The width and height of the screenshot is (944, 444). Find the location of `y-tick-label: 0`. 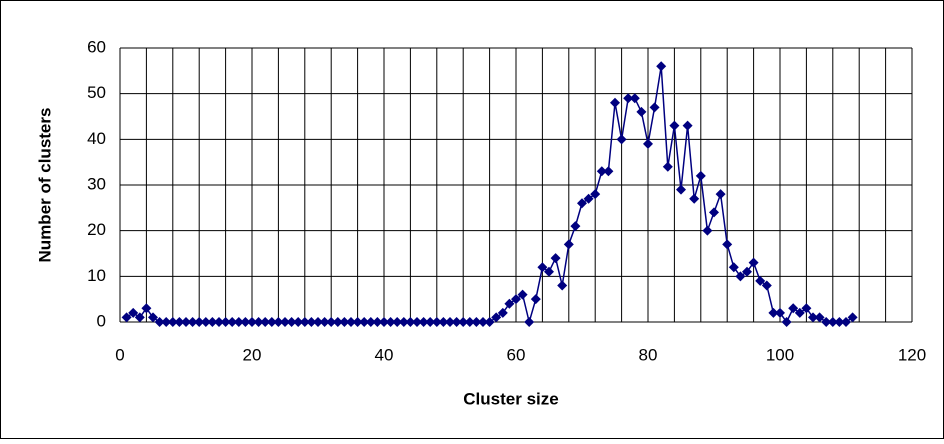

y-tick-label: 0 is located at coordinates (101, 320).